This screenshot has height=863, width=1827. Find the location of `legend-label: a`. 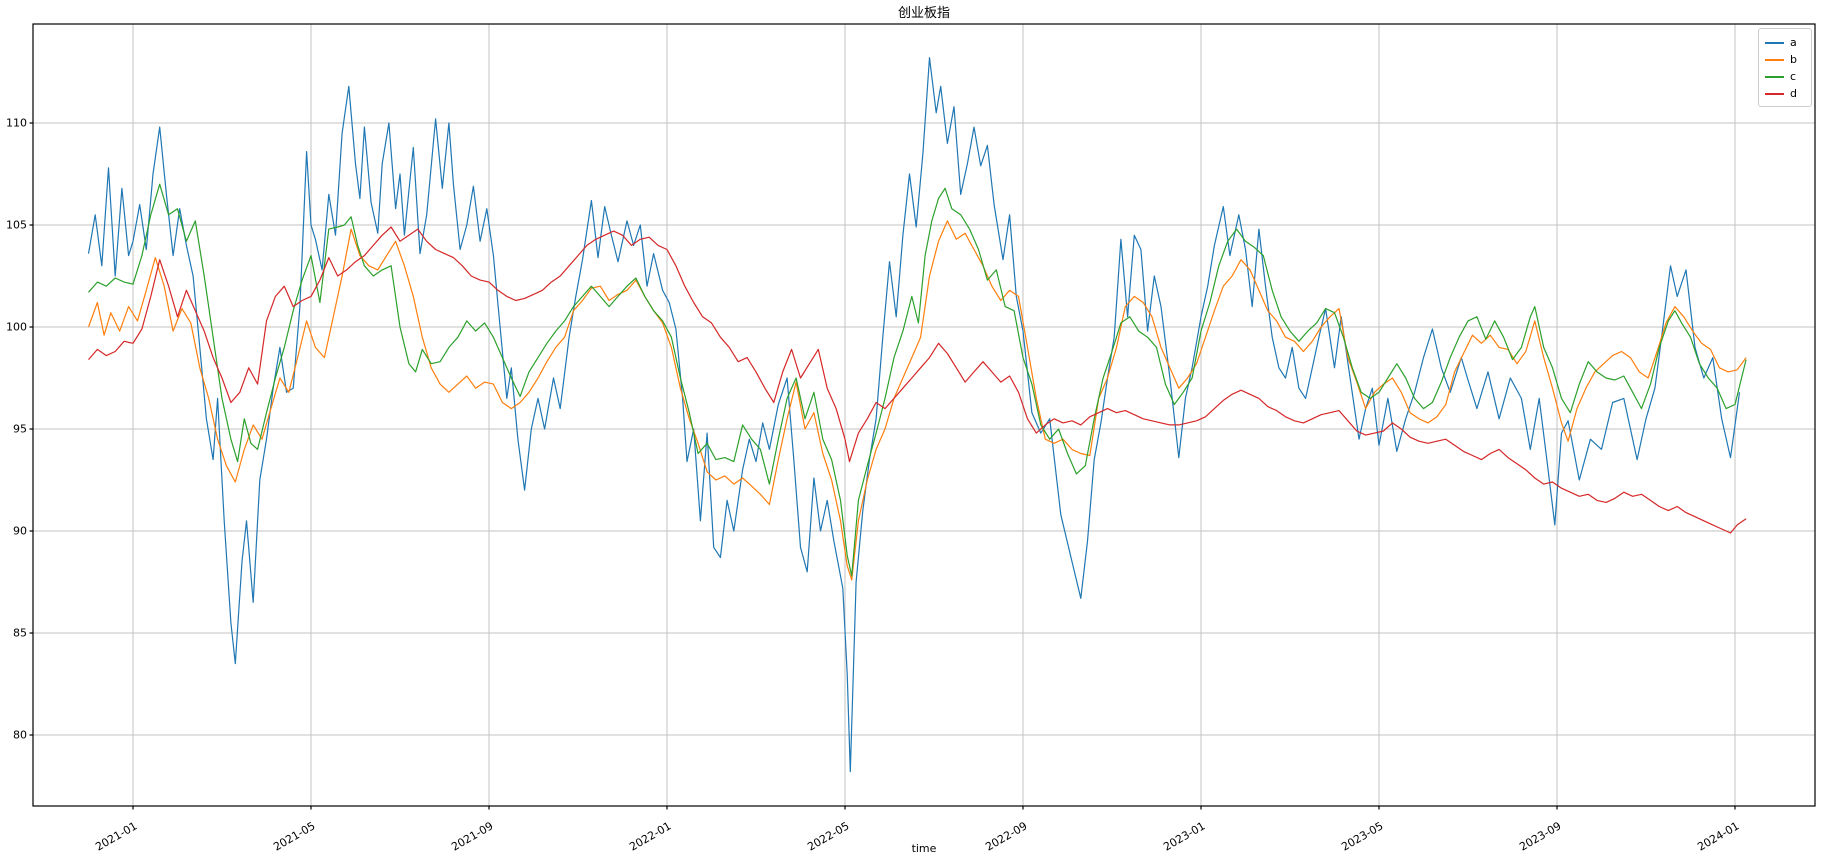

legend-label: a is located at coordinates (1793, 42).